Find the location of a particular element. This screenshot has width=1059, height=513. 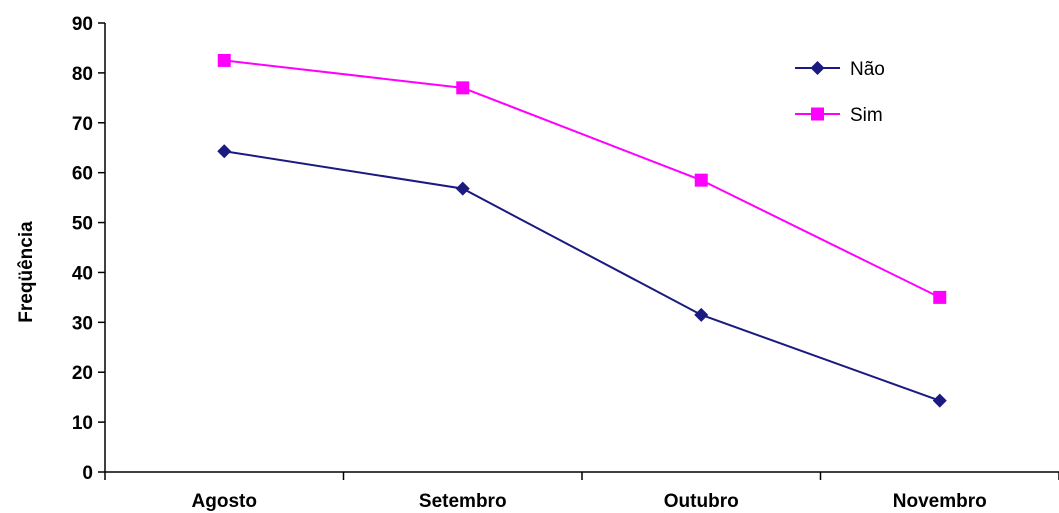

y-axis-title: Freqüência is located at coordinates (26, 272).